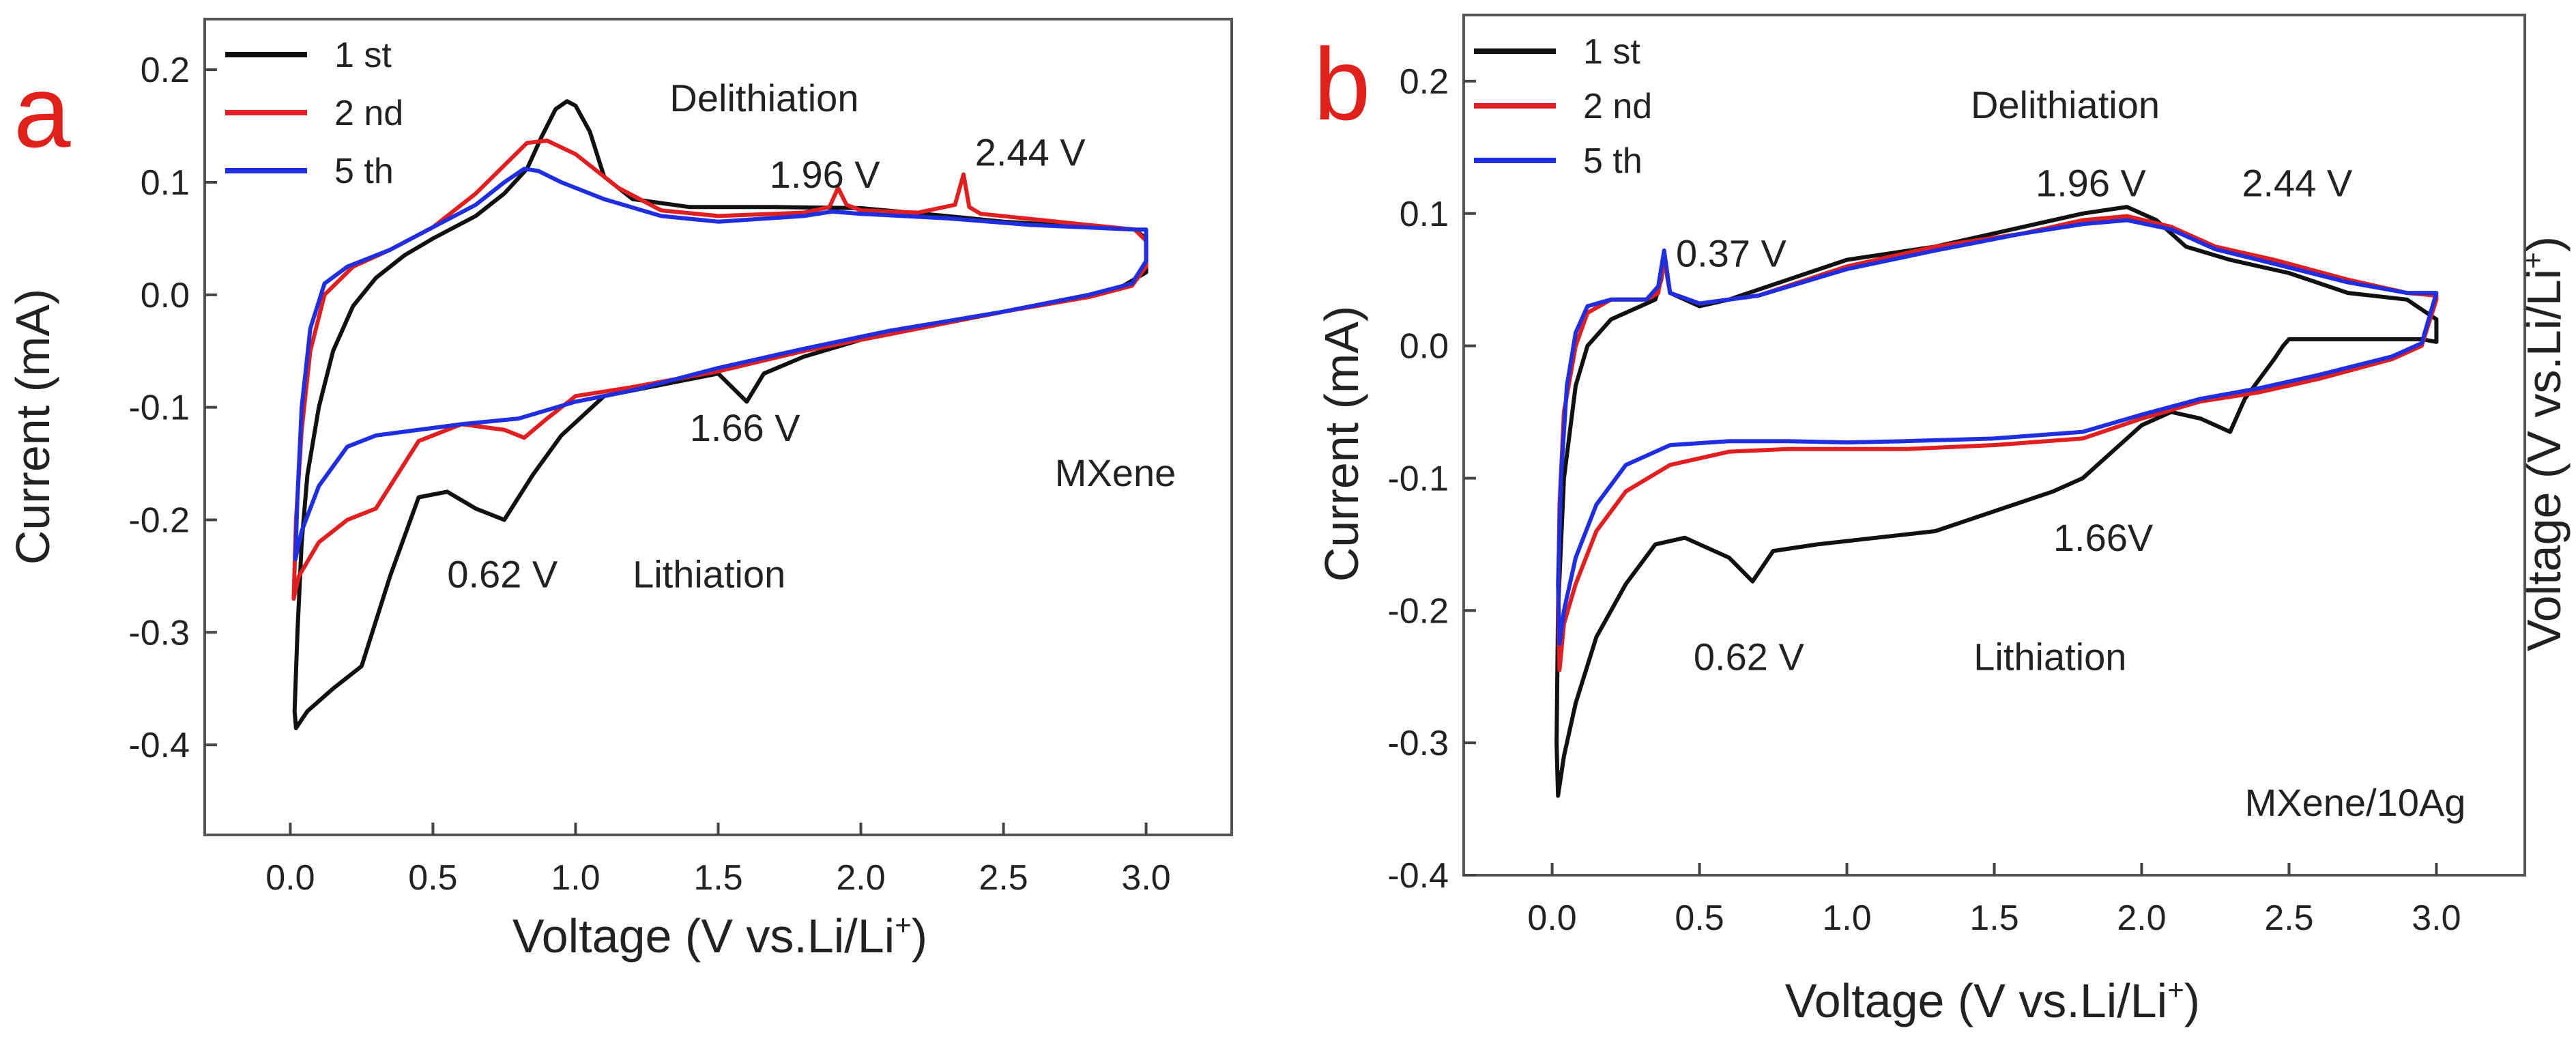 This screenshot has height=1052, width=2576. Describe the element at coordinates (42, 111) in the screenshot. I see `panel-a-letter: a` at that location.